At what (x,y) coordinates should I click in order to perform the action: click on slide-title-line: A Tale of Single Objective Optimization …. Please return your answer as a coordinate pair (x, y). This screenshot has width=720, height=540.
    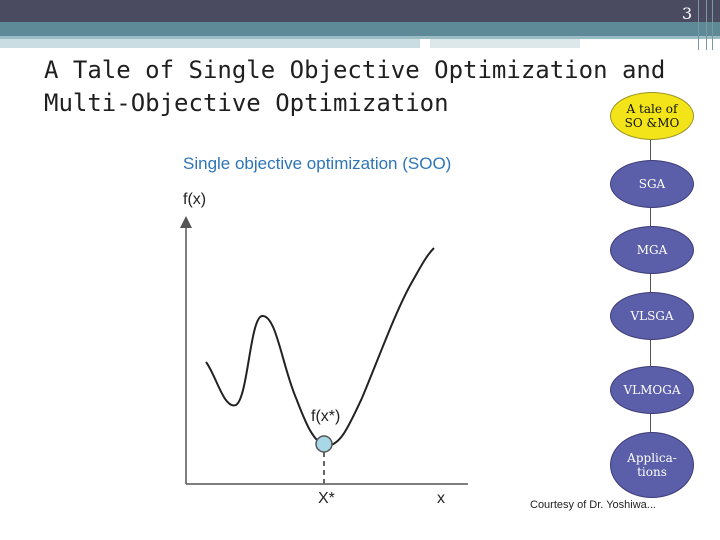
    Looking at the image, I should click on (355, 70).